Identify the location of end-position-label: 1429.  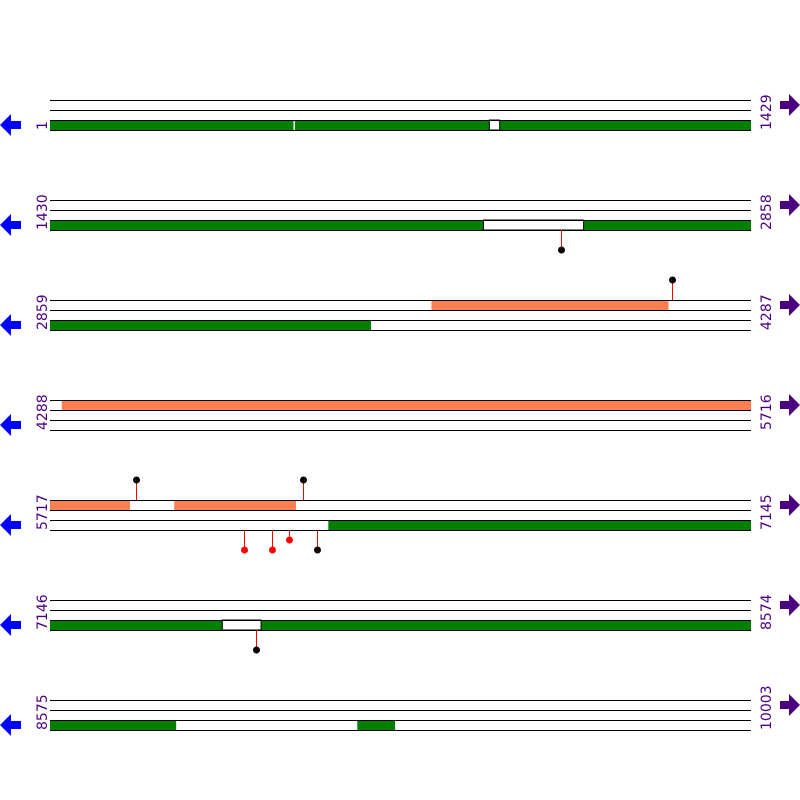
(767, 112).